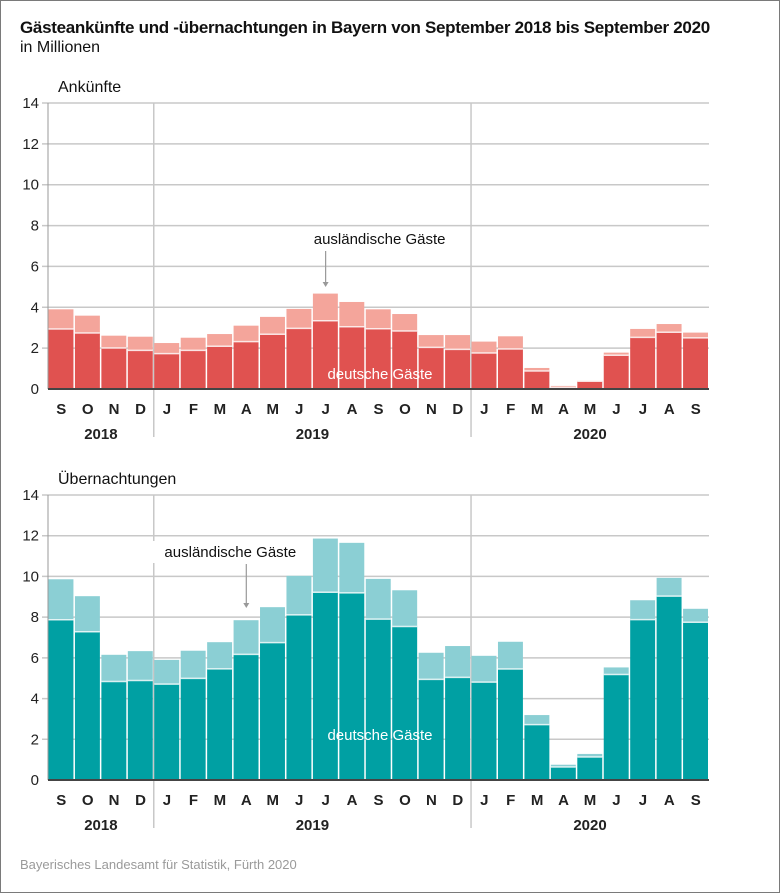 Image resolution: width=780 pixels, height=893 pixels. What do you see at coordinates (35, 307) in the screenshot?
I see `y-tick-label: 4` at bounding box center [35, 307].